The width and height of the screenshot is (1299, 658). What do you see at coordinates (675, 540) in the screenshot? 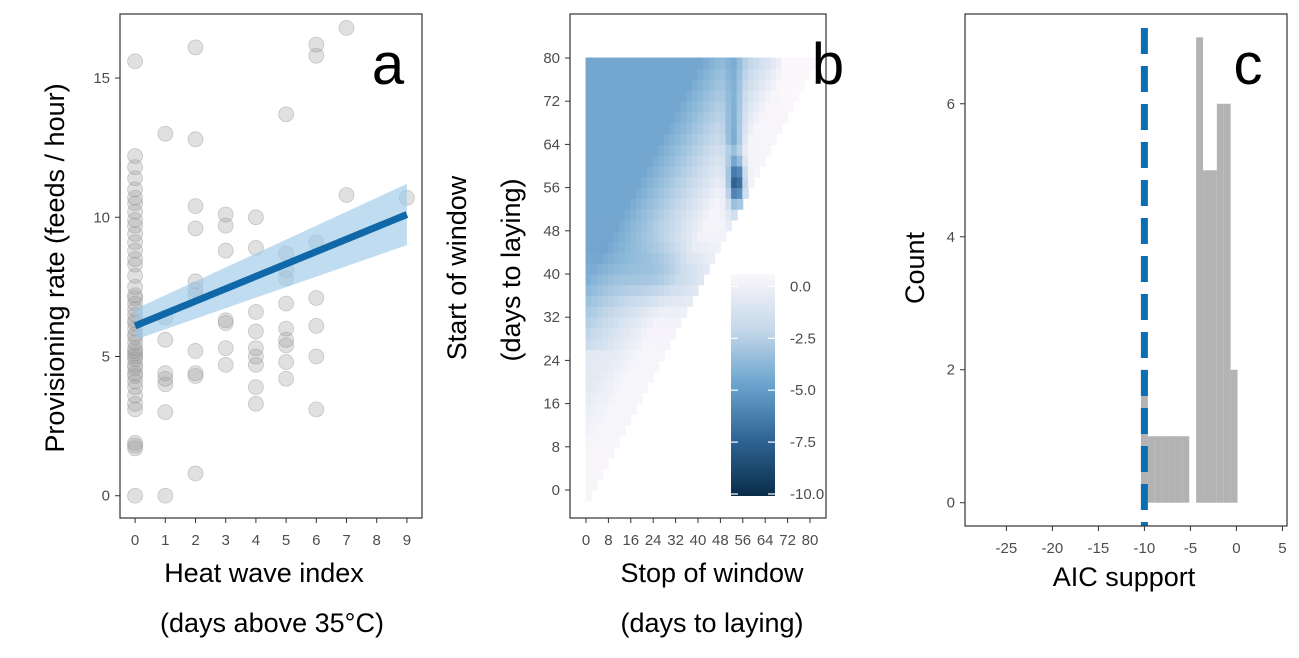
I see `tick-label: 32` at bounding box center [675, 540].